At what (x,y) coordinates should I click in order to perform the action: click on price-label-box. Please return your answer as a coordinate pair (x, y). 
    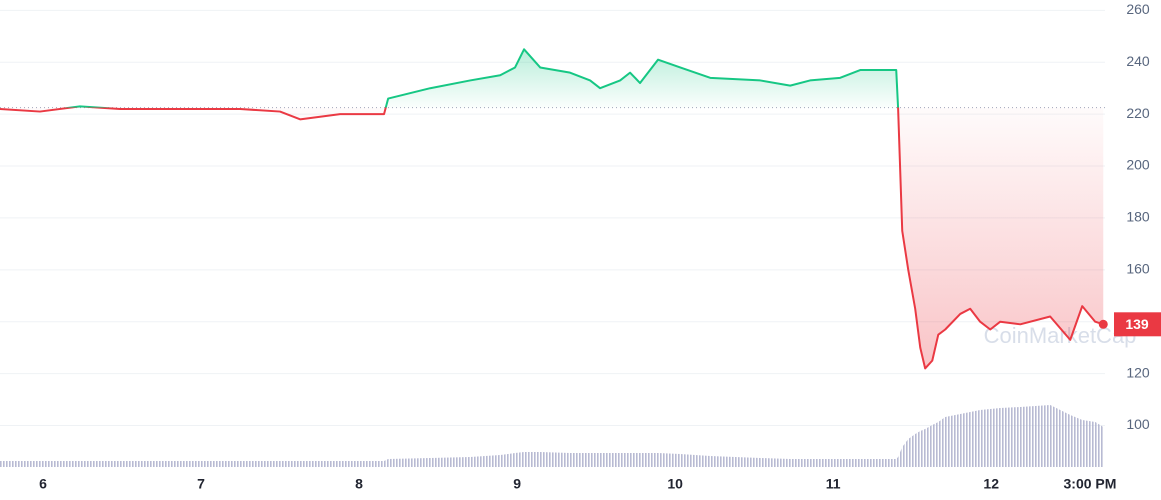
    Looking at the image, I should click on (1137, 324).